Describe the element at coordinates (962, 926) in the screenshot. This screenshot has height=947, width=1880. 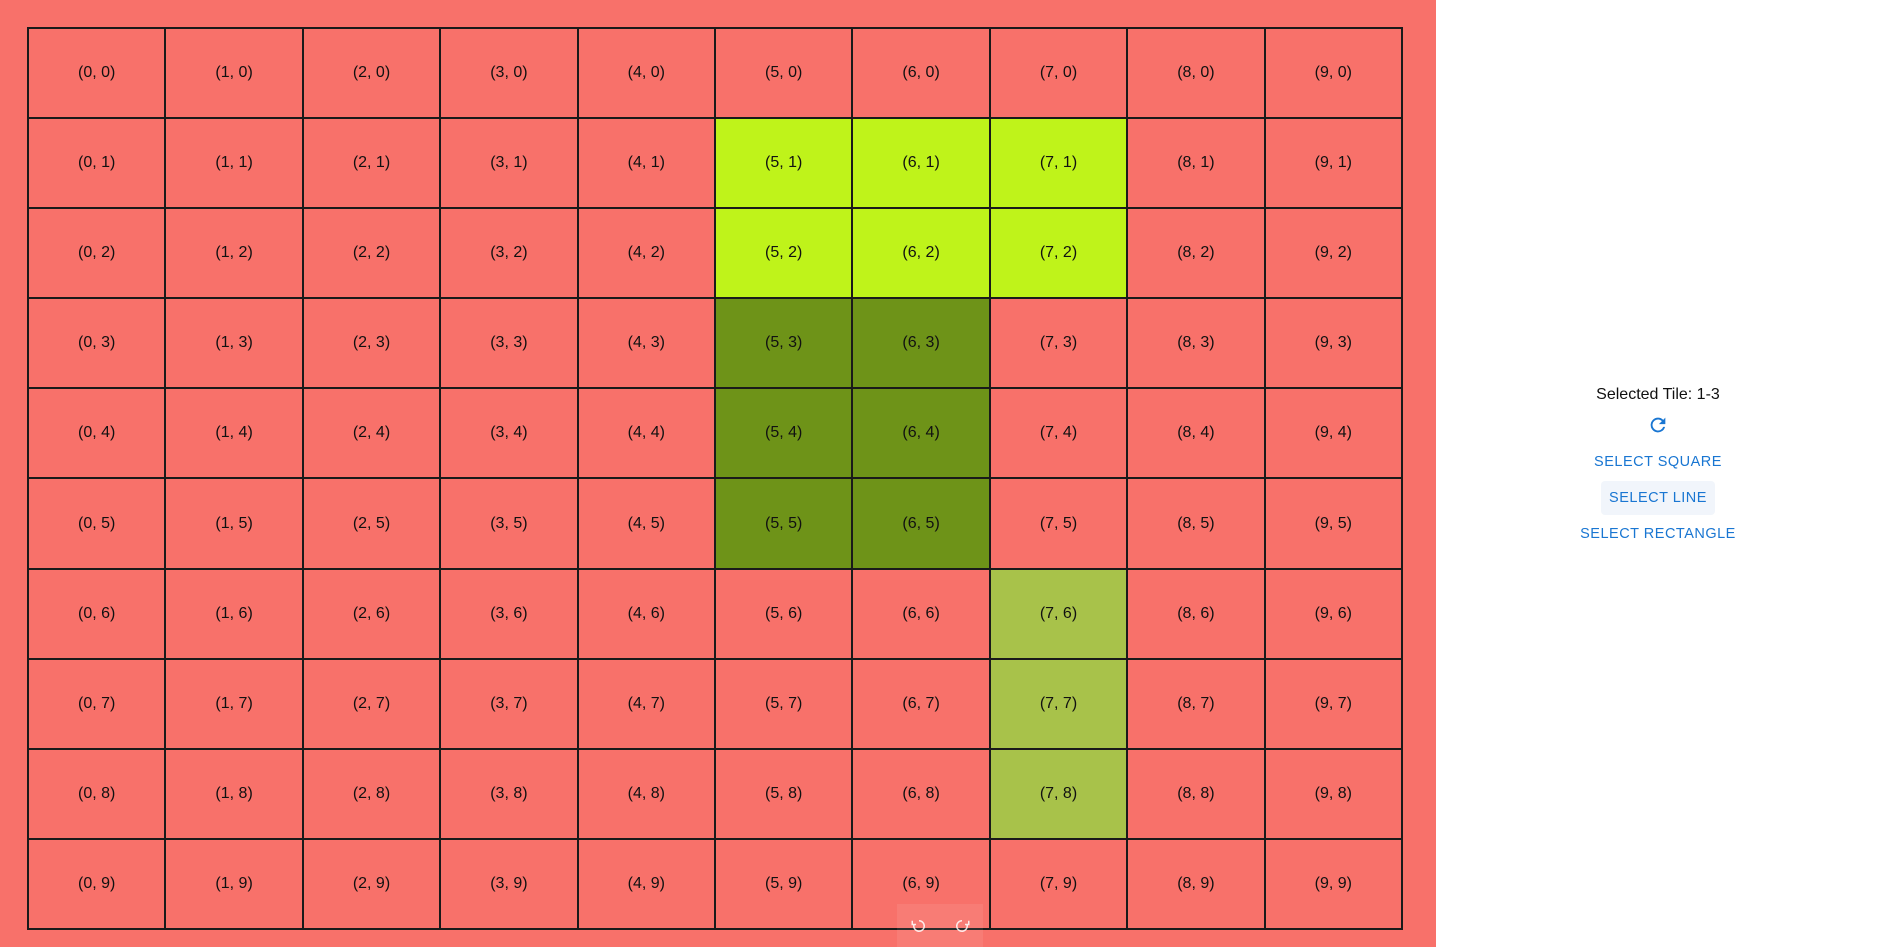
I see `redo-button` at that location.